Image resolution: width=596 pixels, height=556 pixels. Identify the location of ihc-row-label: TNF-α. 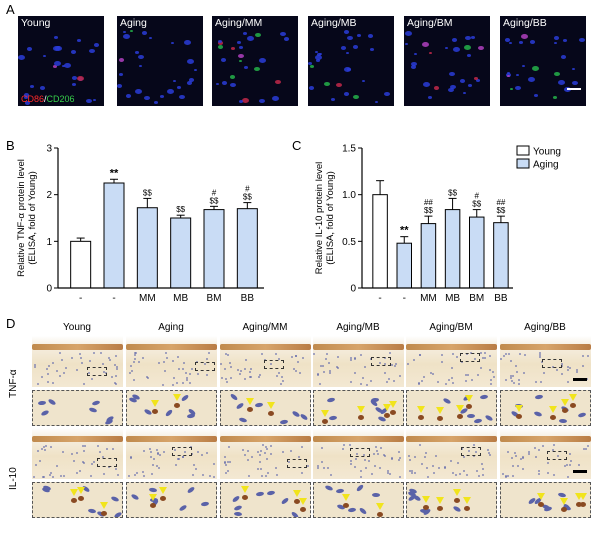
(13, 383).